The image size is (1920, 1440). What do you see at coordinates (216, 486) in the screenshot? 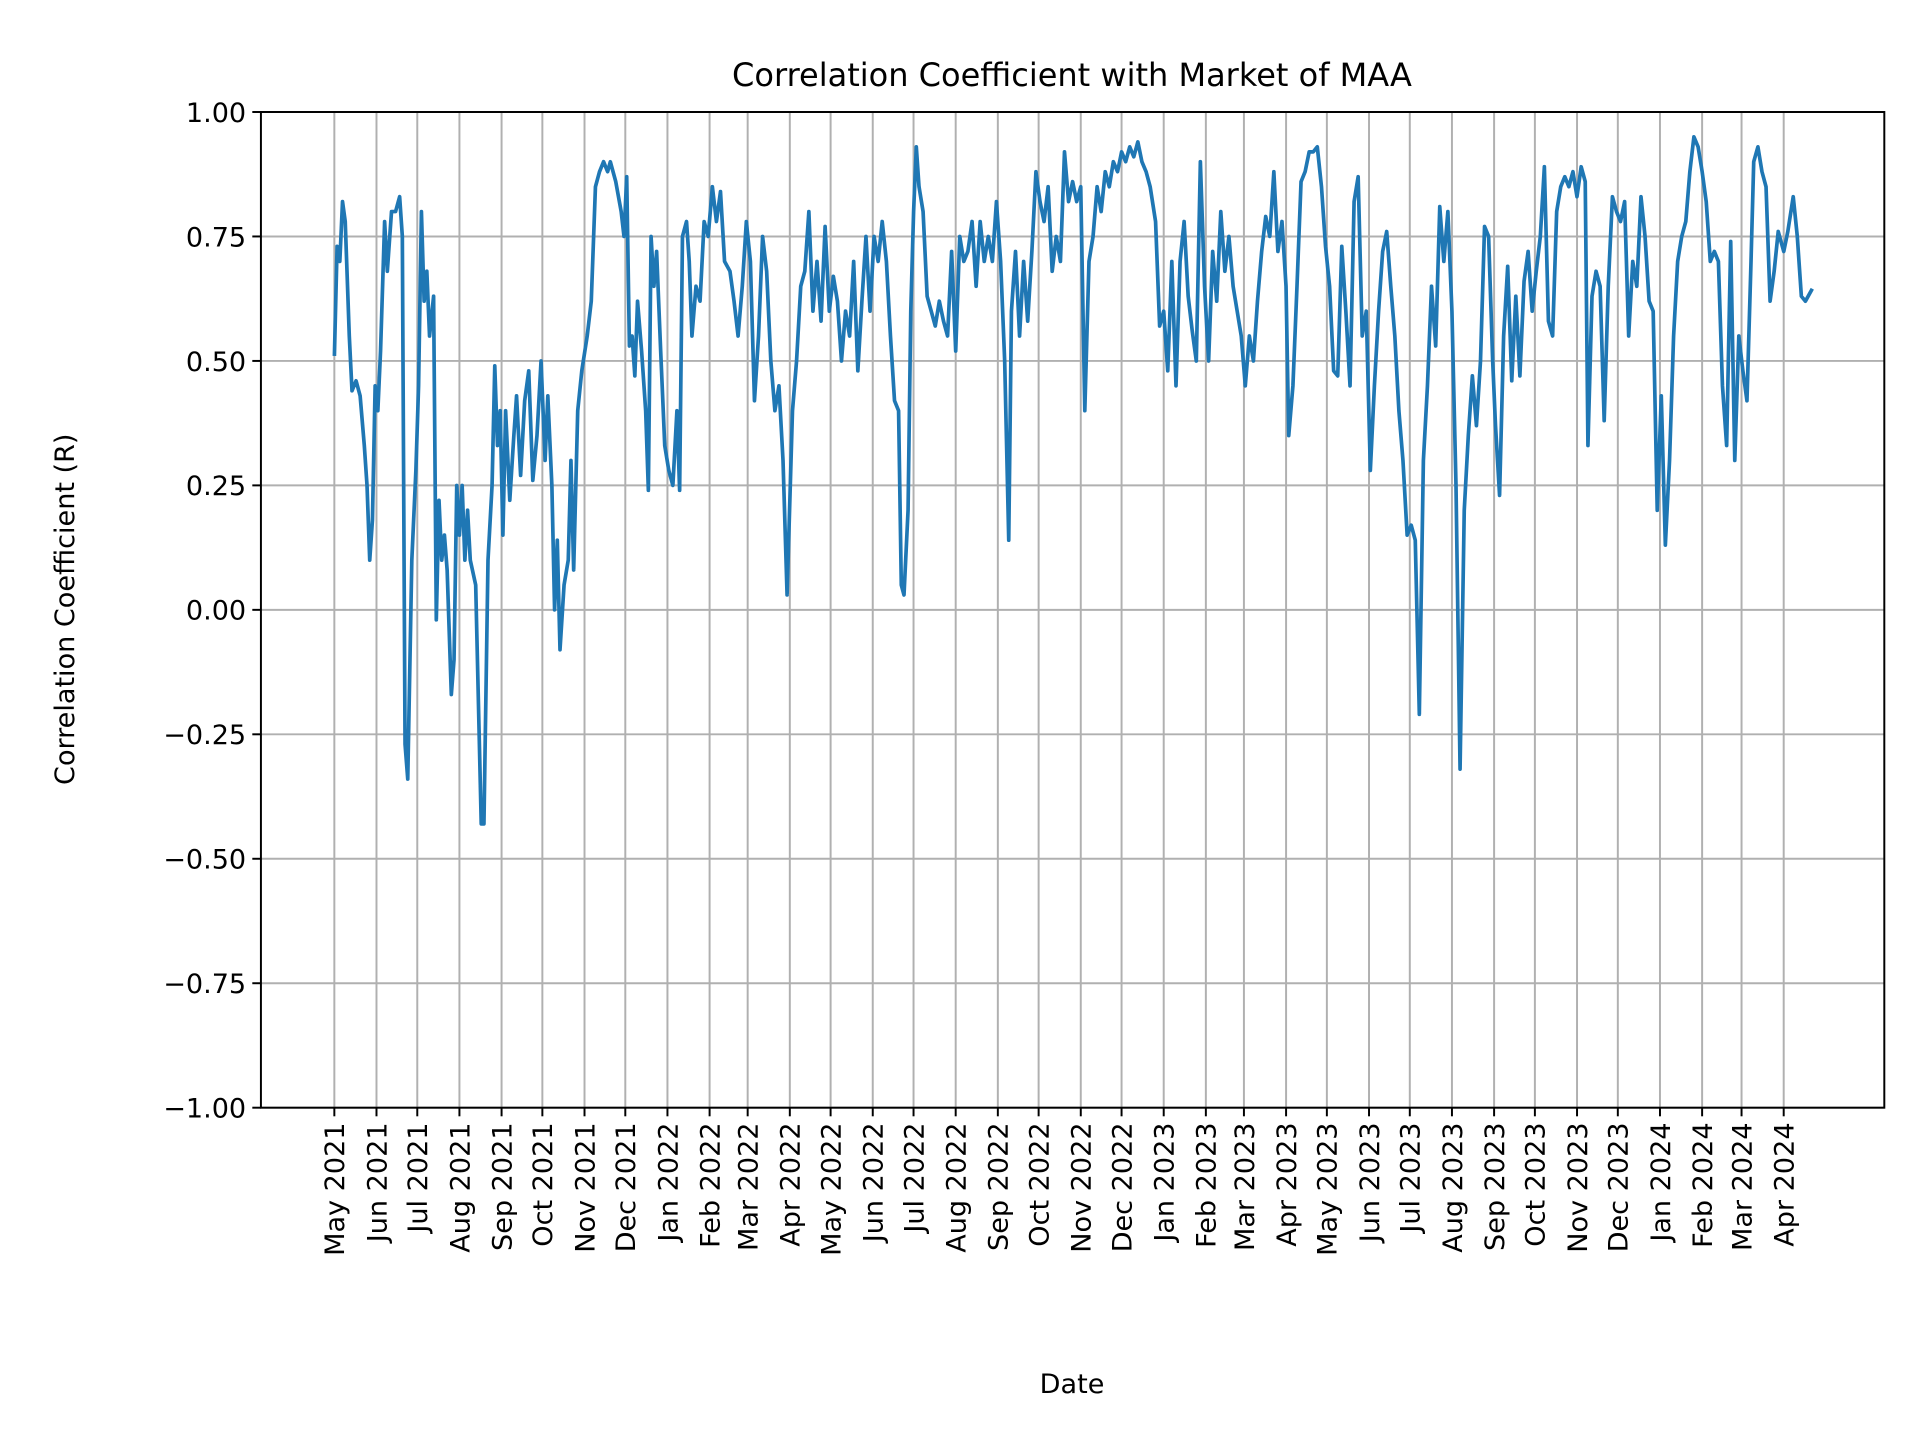
I see `y-tick-label: 0.25` at bounding box center [216, 486].